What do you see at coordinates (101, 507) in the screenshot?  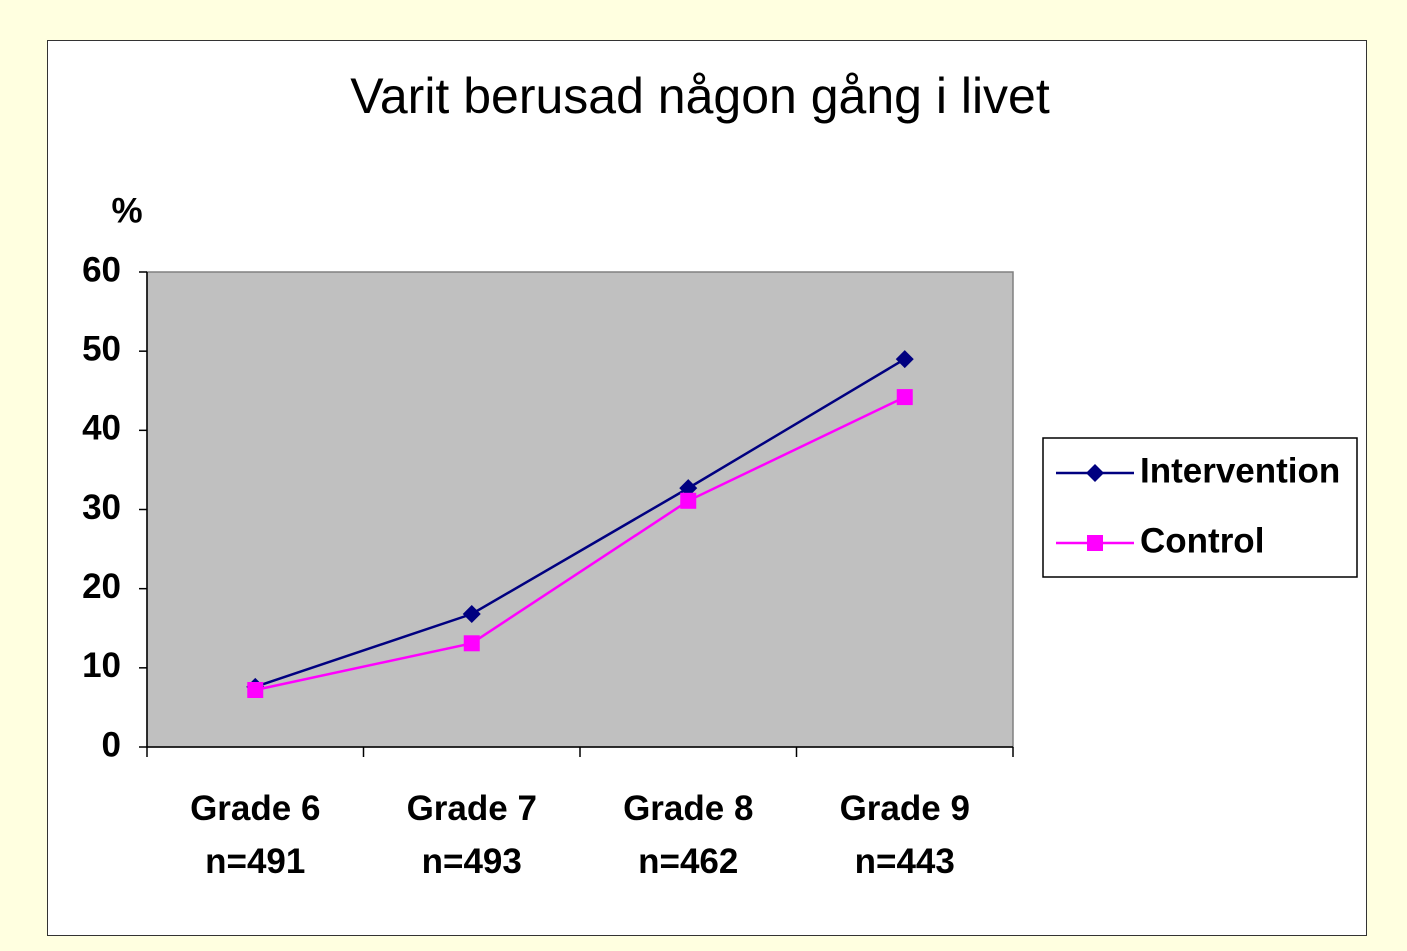 I see `y-tick-label: 30` at bounding box center [101, 507].